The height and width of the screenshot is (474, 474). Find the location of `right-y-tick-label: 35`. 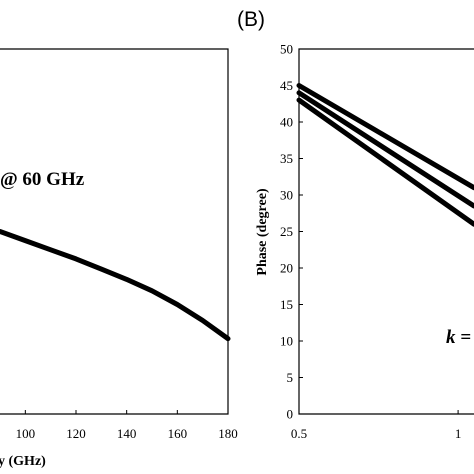

right-y-tick-label: 35 is located at coordinates (286, 158).